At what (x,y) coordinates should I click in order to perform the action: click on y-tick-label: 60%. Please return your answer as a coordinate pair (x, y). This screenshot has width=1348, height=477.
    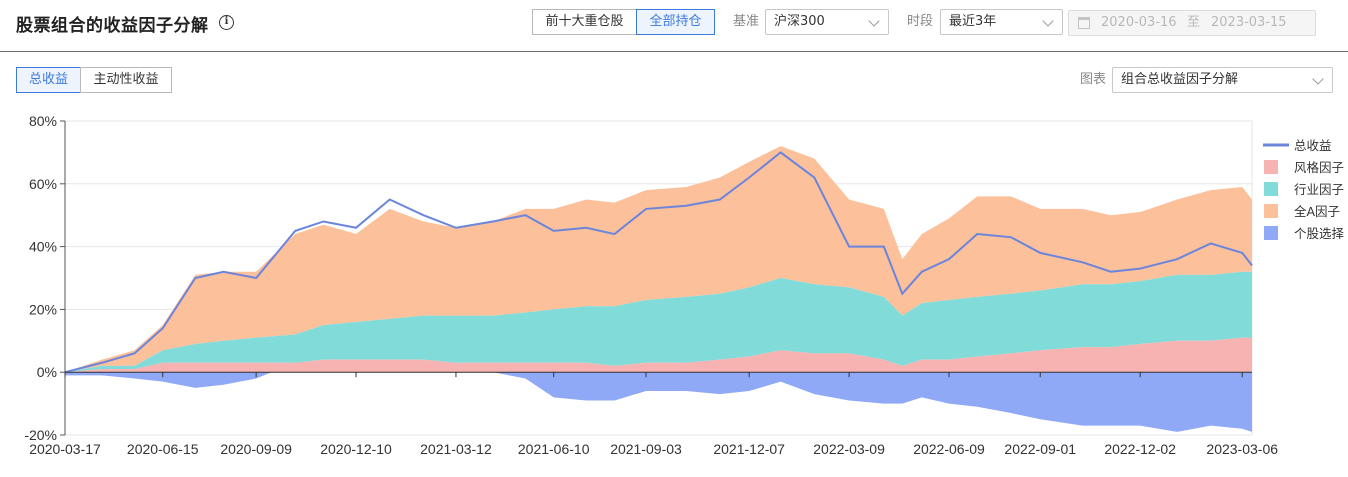
    Looking at the image, I should click on (43, 184).